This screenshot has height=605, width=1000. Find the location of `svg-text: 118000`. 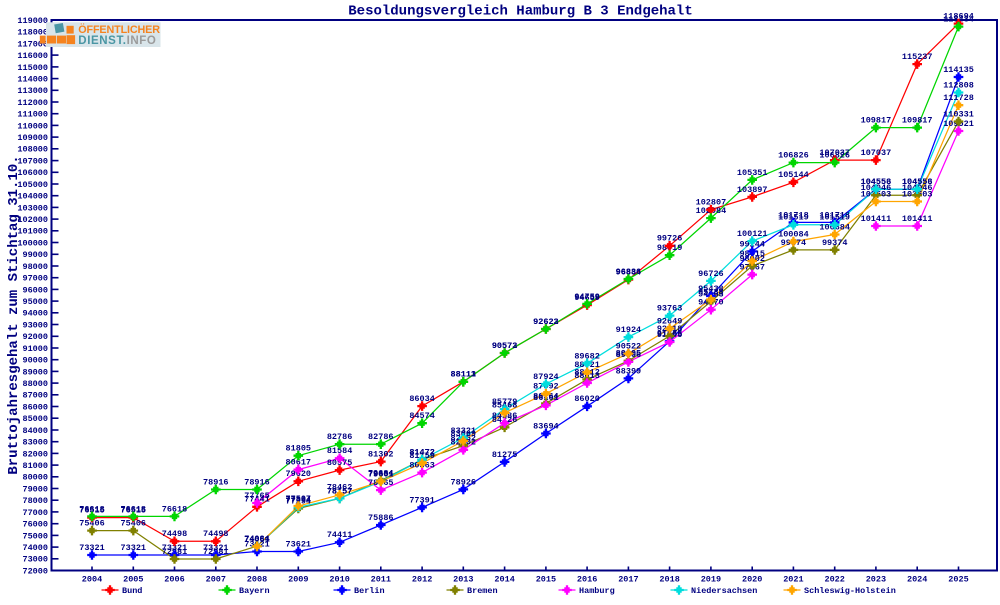

svg-text: 118000 is located at coordinates (32, 33).